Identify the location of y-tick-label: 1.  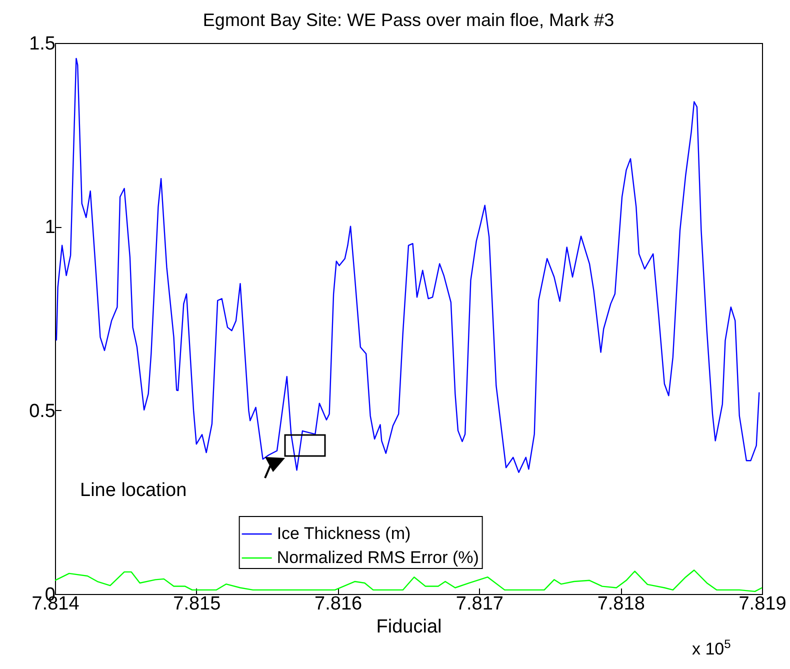
(50, 227).